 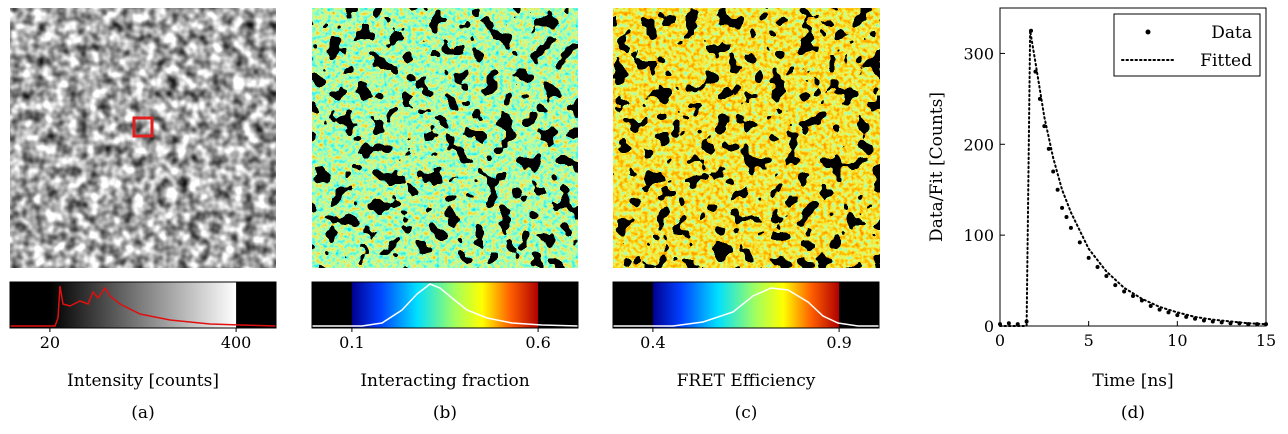 I want to click on intensity-image, so click(x=143, y=138).